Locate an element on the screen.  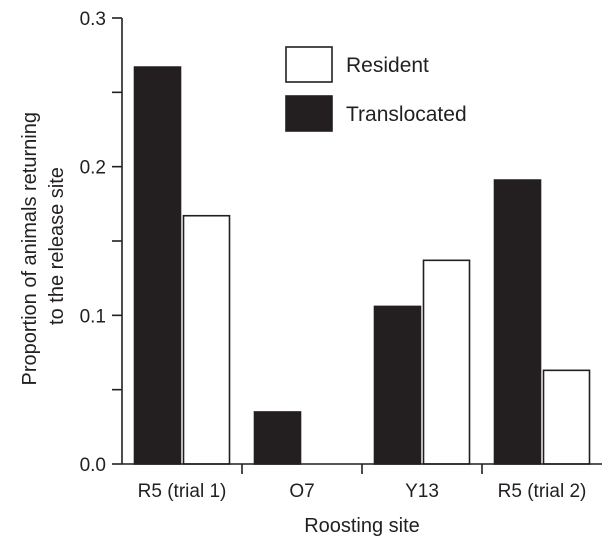
y-axis-title-line-2: to the release site is located at coordinates (57, 246).